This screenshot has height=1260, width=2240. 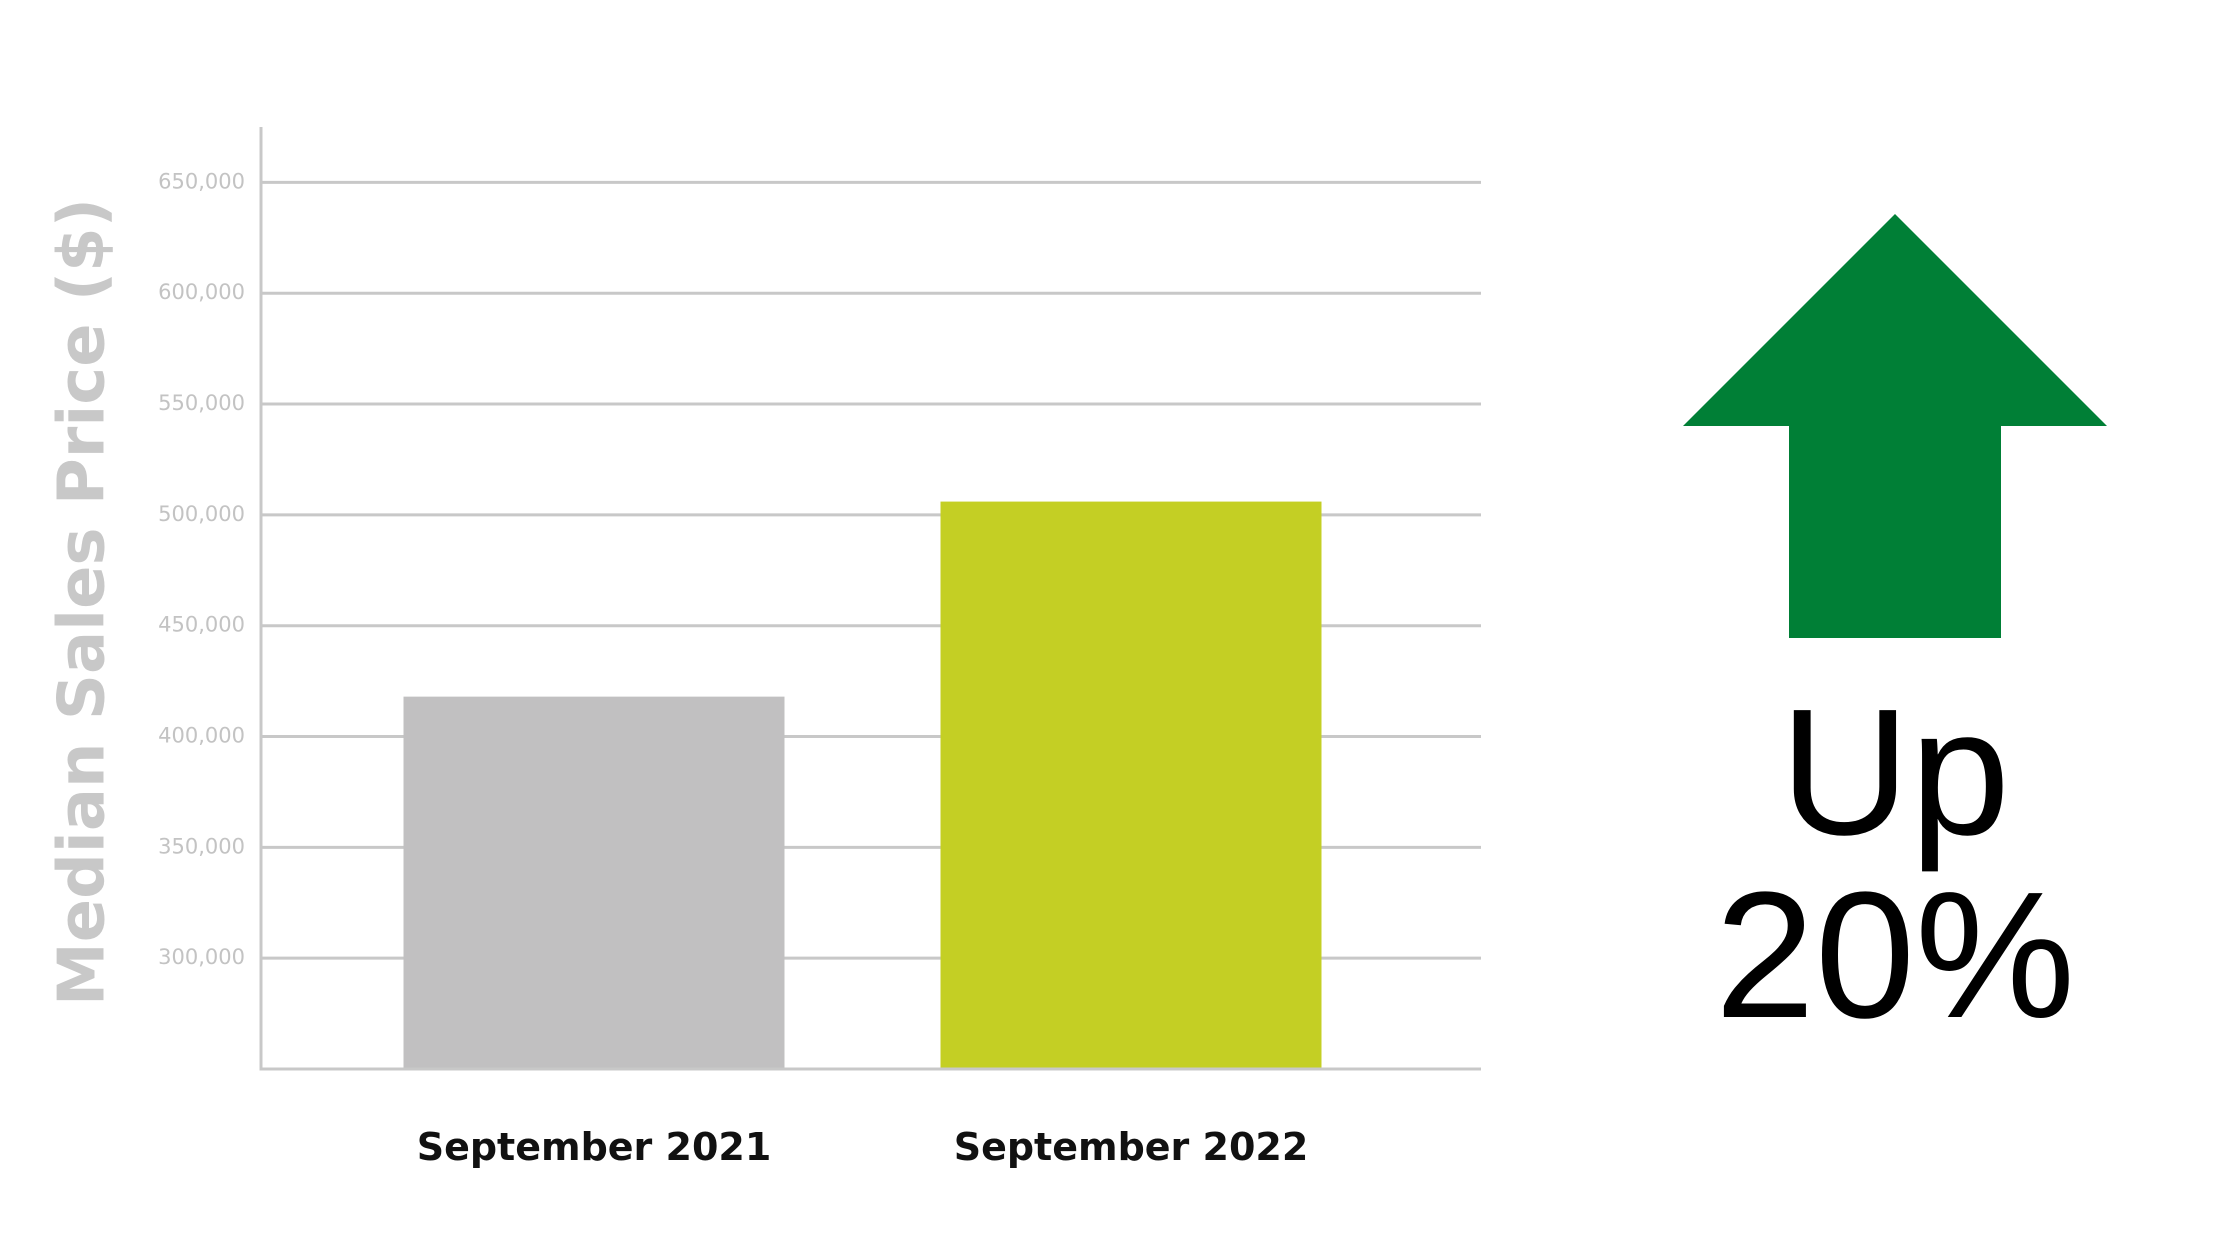 What do you see at coordinates (201, 514) in the screenshot?
I see `y-tick-label: 500,000` at bounding box center [201, 514].